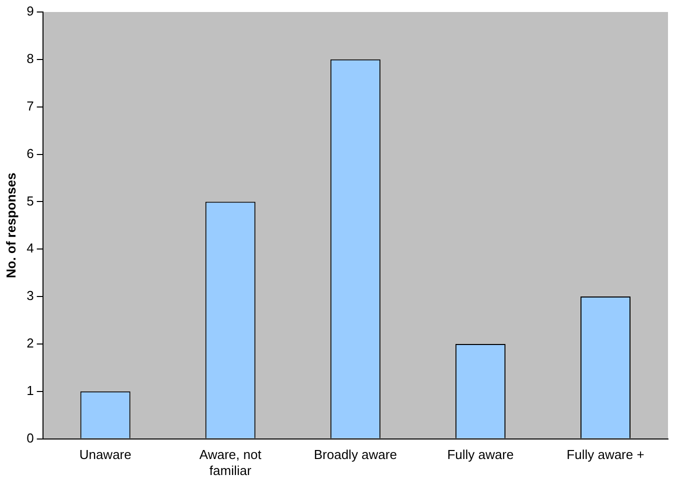 The width and height of the screenshot is (678, 486). I want to click on y-tick-label: 5, so click(30, 200).